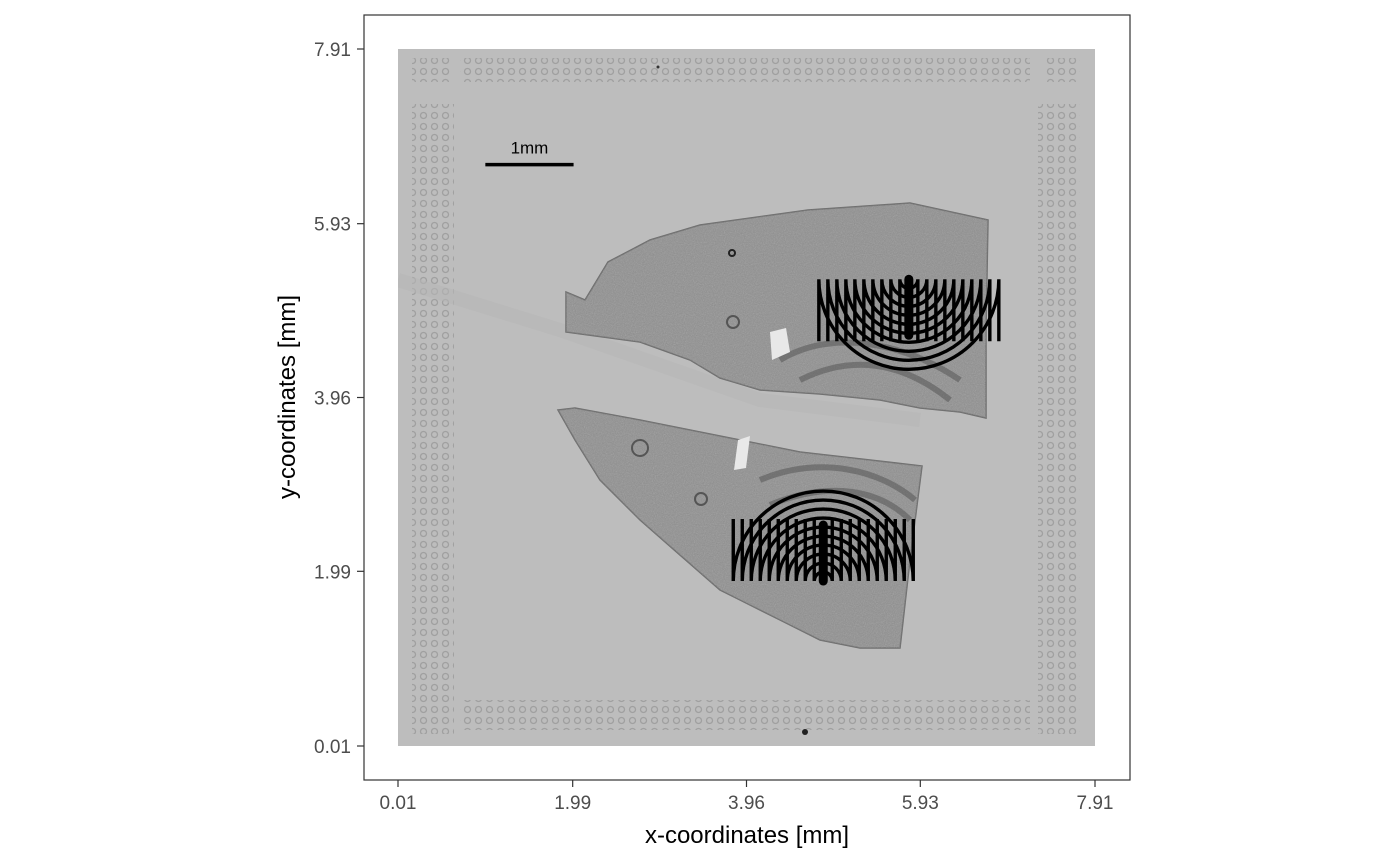  What do you see at coordinates (332, 399) in the screenshot?
I see `y-tick-label: 3.96` at bounding box center [332, 399].